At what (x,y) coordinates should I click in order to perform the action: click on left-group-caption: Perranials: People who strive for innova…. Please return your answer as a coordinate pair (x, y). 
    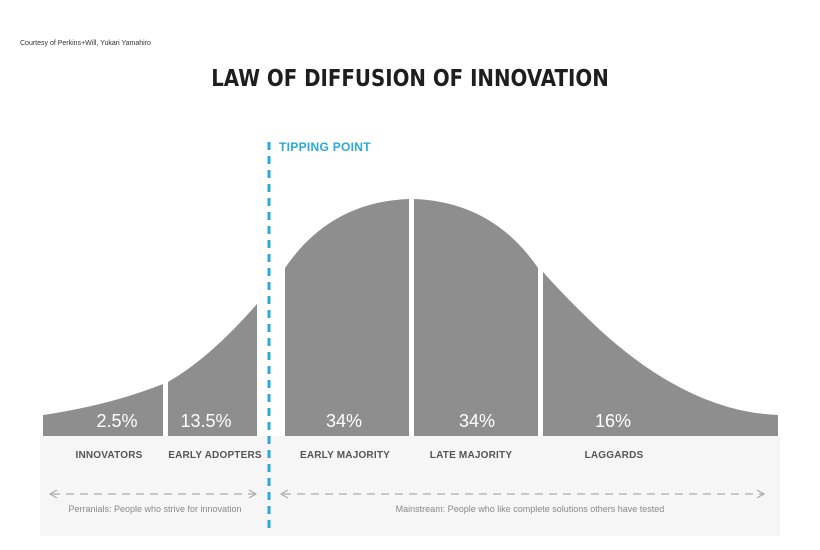
    Looking at the image, I should click on (155, 509).